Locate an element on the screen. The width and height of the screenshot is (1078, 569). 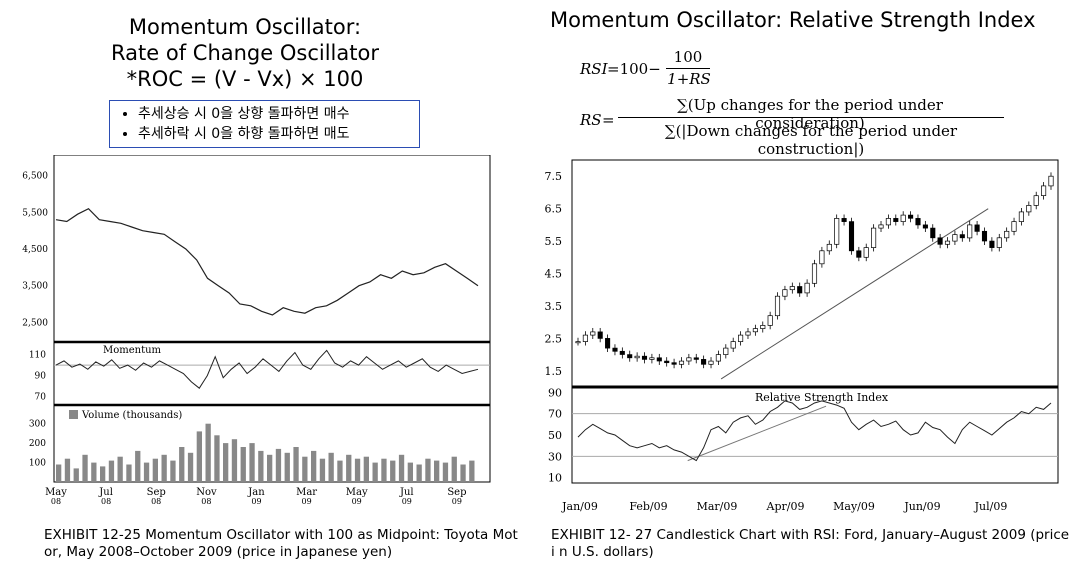
ford-price-tick-label: 2.5 is located at coordinates (554, 338).